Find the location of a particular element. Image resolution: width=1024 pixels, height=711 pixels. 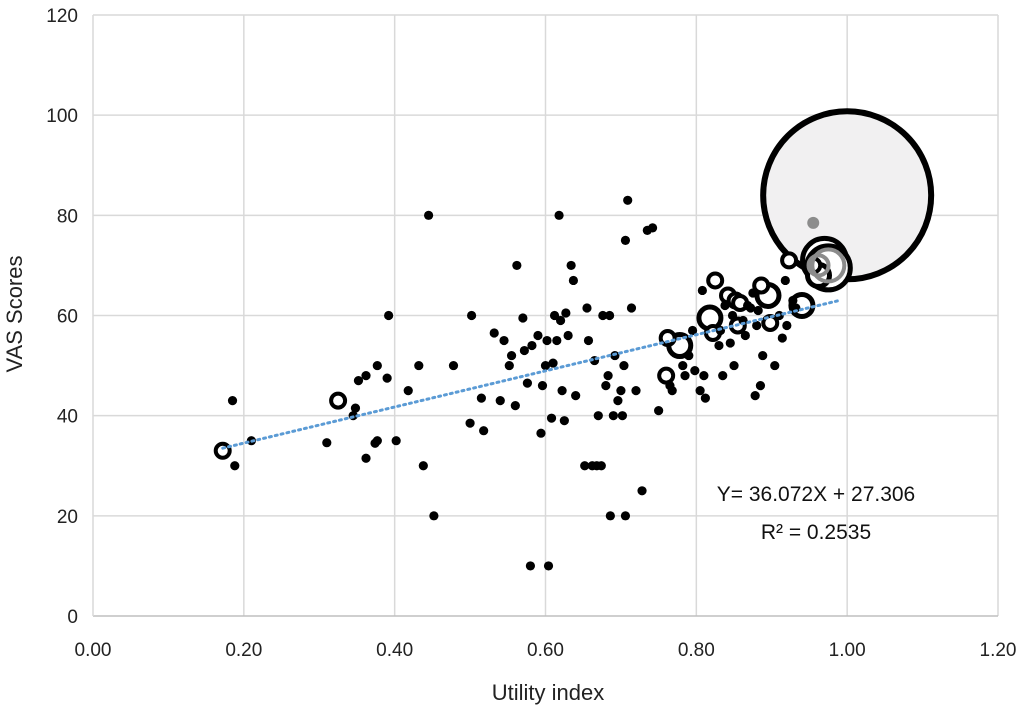

x-tick-label: 1.00 is located at coordinates (847, 650).